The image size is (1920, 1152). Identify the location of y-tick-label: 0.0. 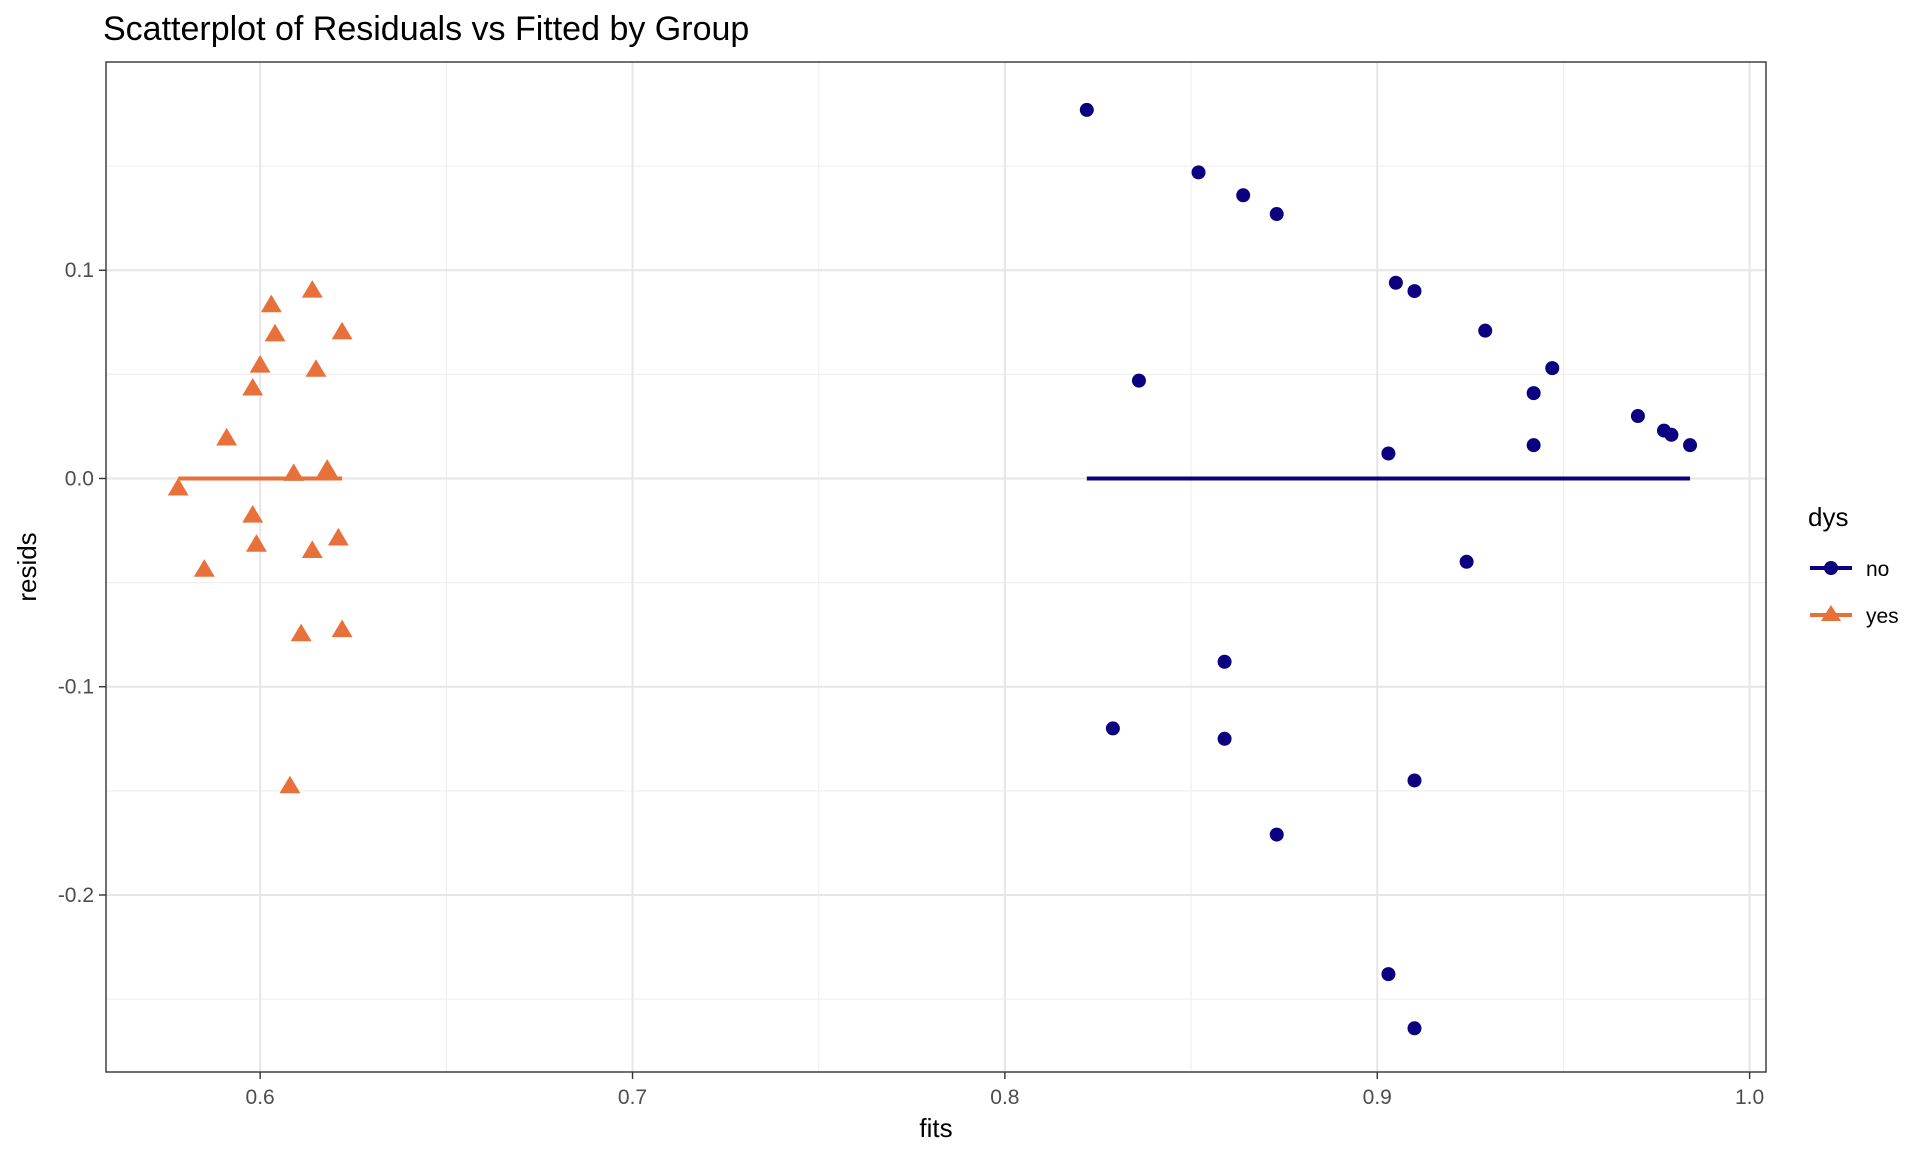
(79, 478).